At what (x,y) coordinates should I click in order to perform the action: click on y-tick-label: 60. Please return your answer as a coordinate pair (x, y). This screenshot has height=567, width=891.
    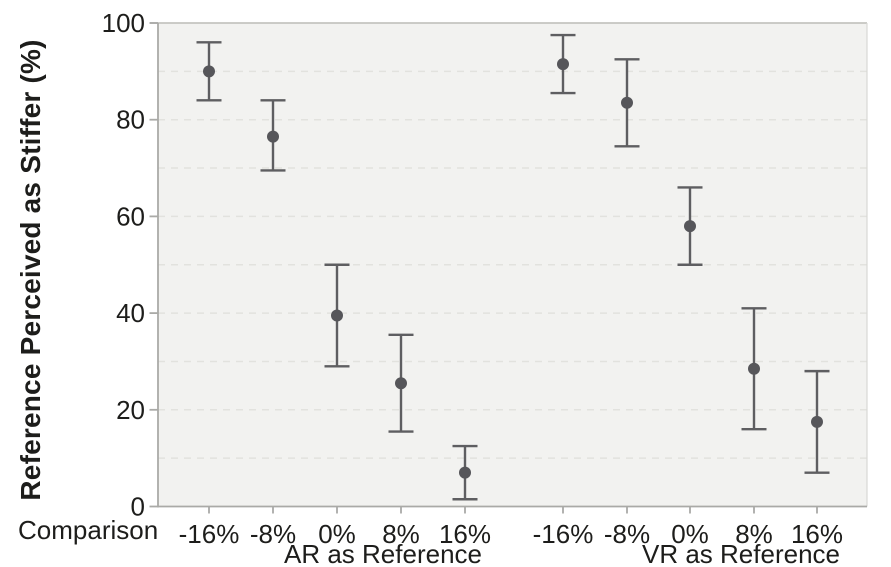
    Looking at the image, I should click on (130, 216).